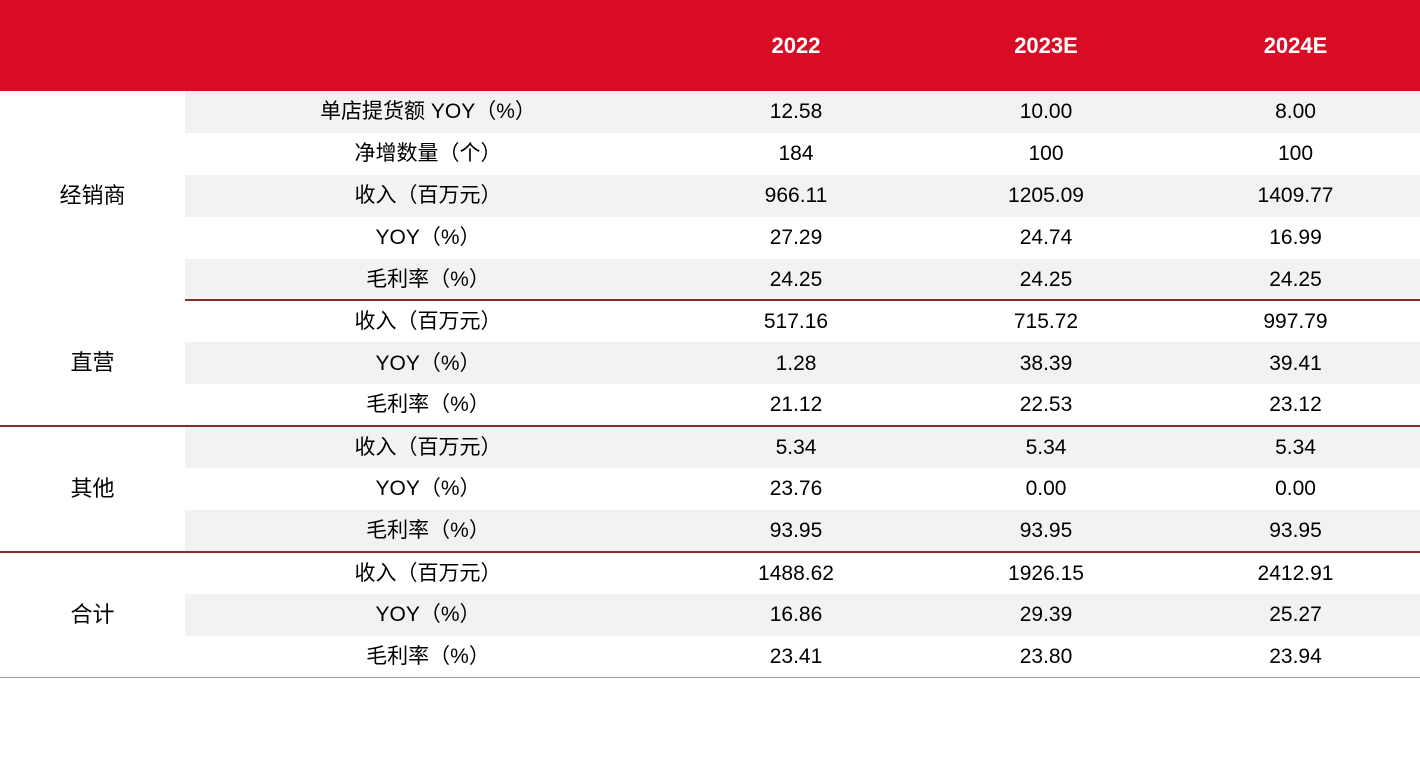 This screenshot has width=1420, height=769. Describe the element at coordinates (92, 614) in the screenshot. I see `segment-label: 合计` at that location.